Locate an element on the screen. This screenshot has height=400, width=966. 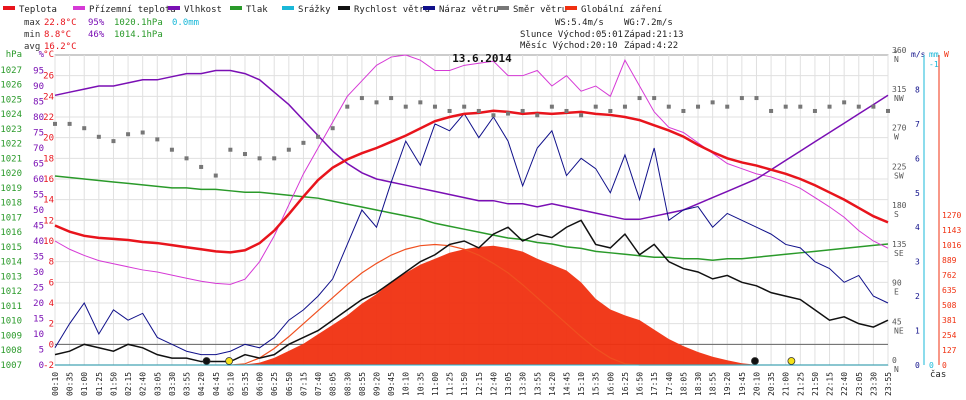
x-tick-label-12: 05:10 is located at coordinates (230, 384).